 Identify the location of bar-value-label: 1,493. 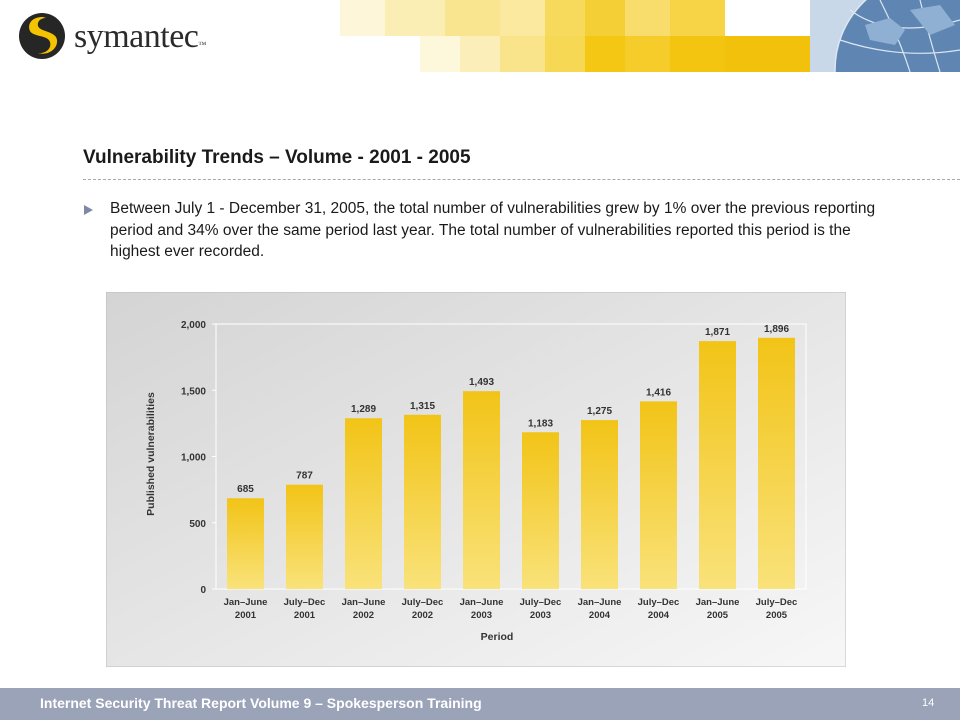
(481, 382).